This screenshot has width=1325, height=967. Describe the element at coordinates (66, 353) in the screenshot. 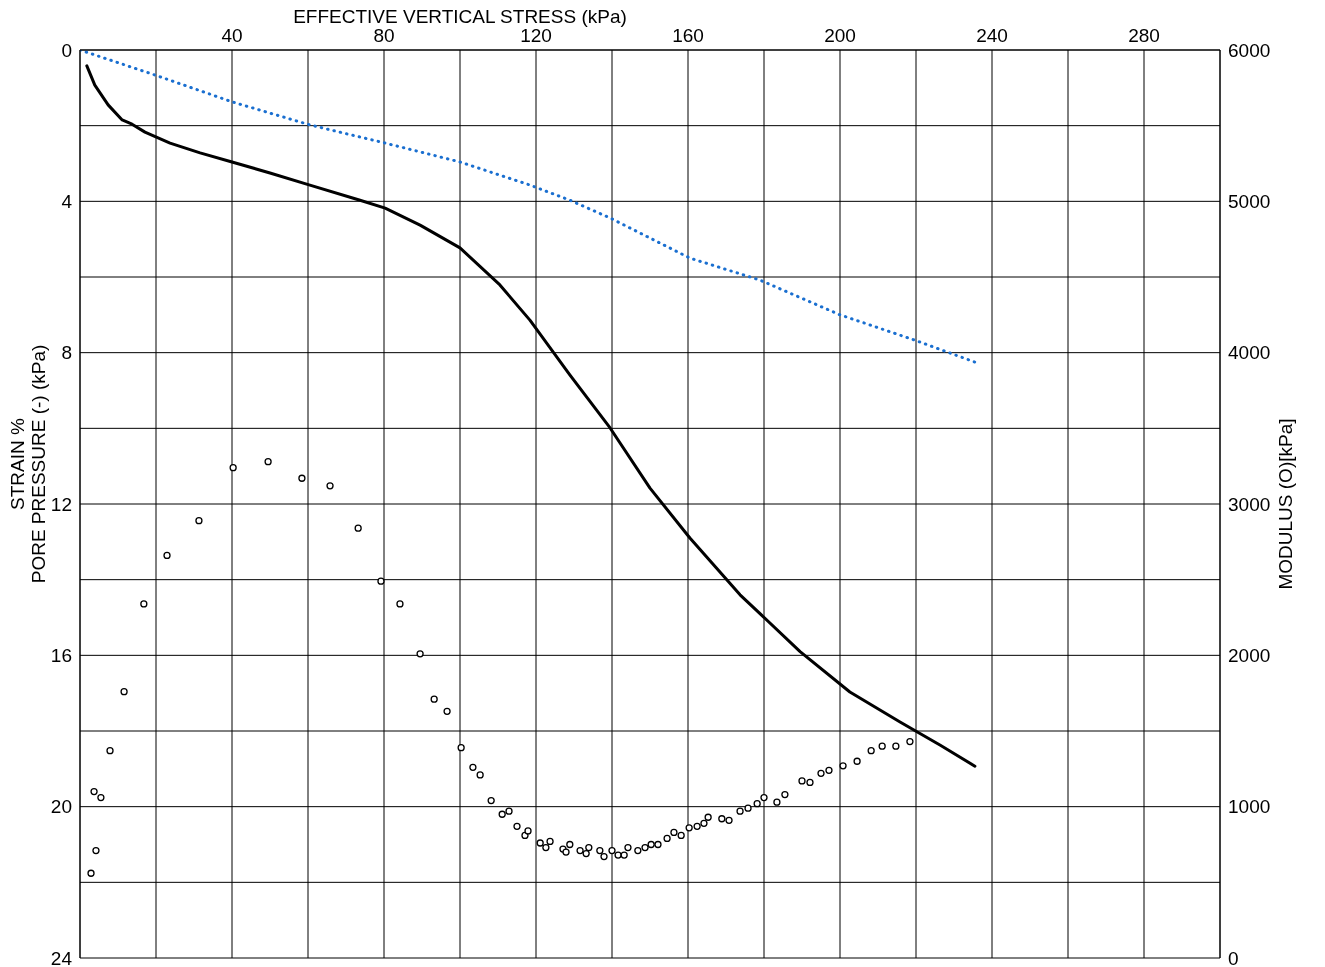

I see `y-tick-label: 8` at that location.